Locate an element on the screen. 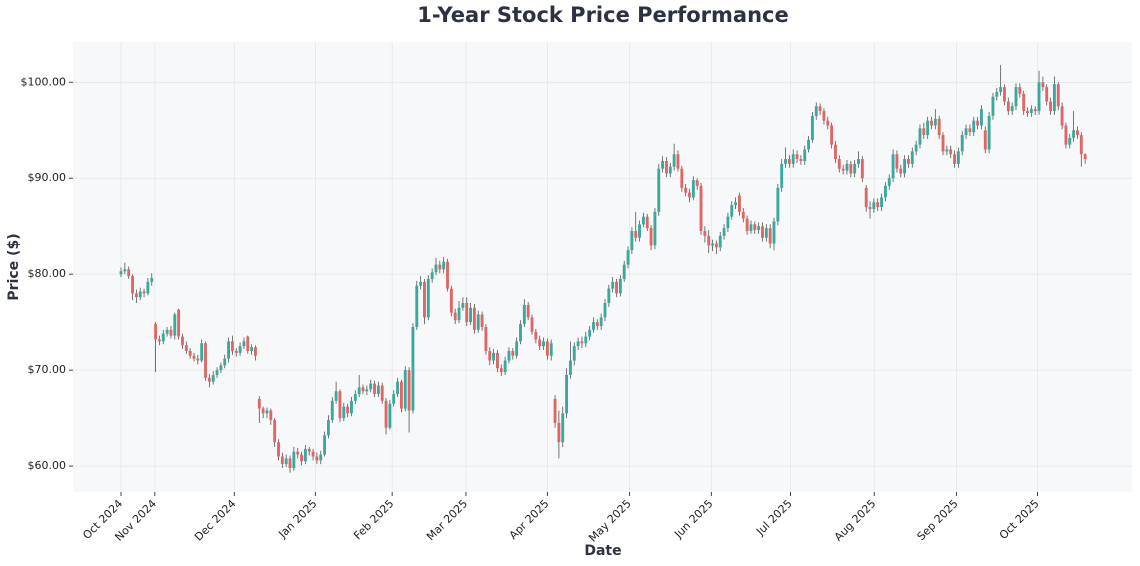  x-tick-label: Apr 2025 is located at coordinates (529, 519).